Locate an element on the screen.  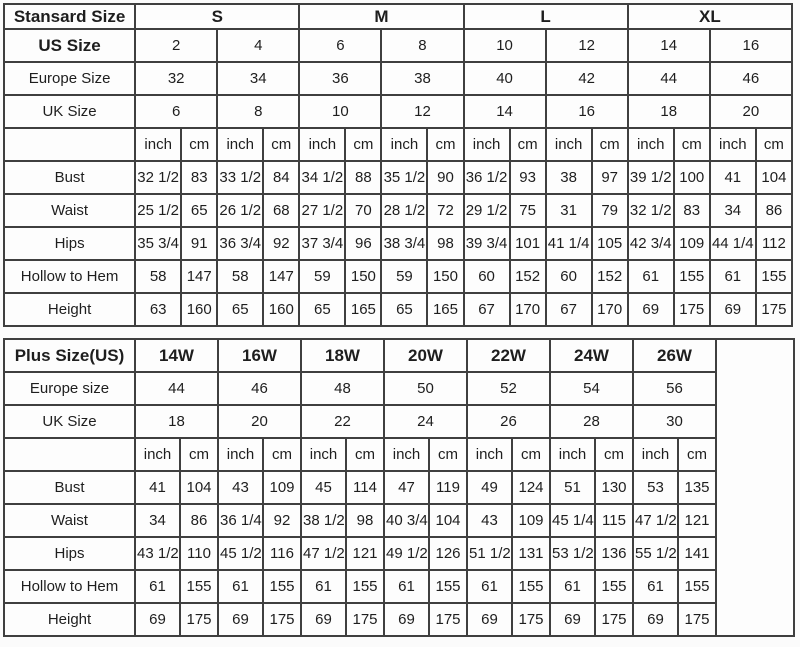
value-cell: 26 is located at coordinates (508, 421).